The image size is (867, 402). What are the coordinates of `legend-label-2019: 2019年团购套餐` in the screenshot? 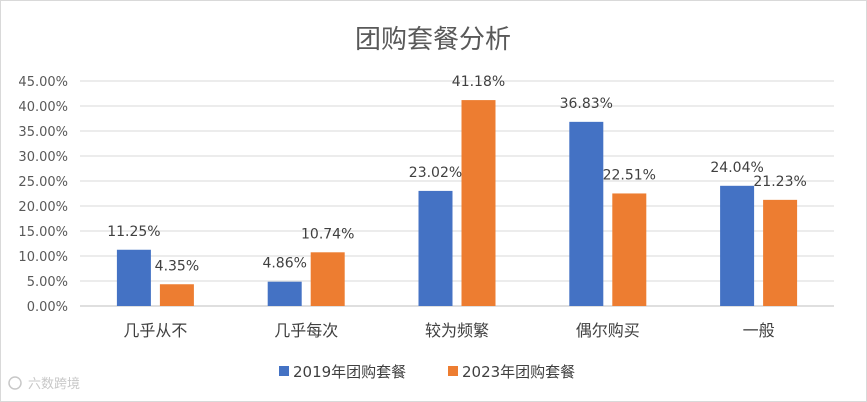 It's located at (349, 372).